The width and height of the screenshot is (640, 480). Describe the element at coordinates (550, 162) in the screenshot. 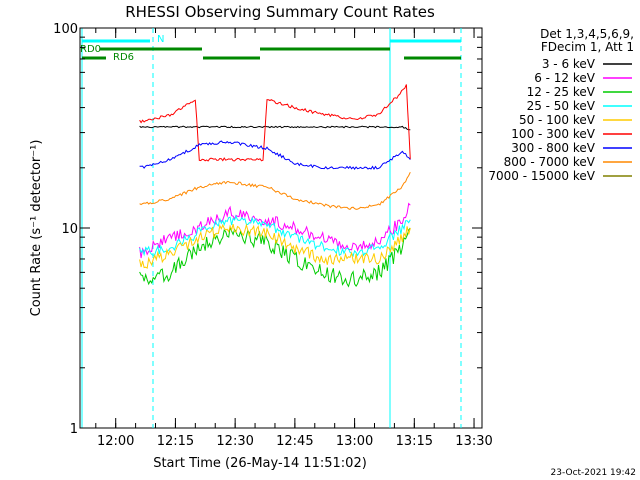

I see `legend-entry-label: 800 - 7000 keV` at that location.